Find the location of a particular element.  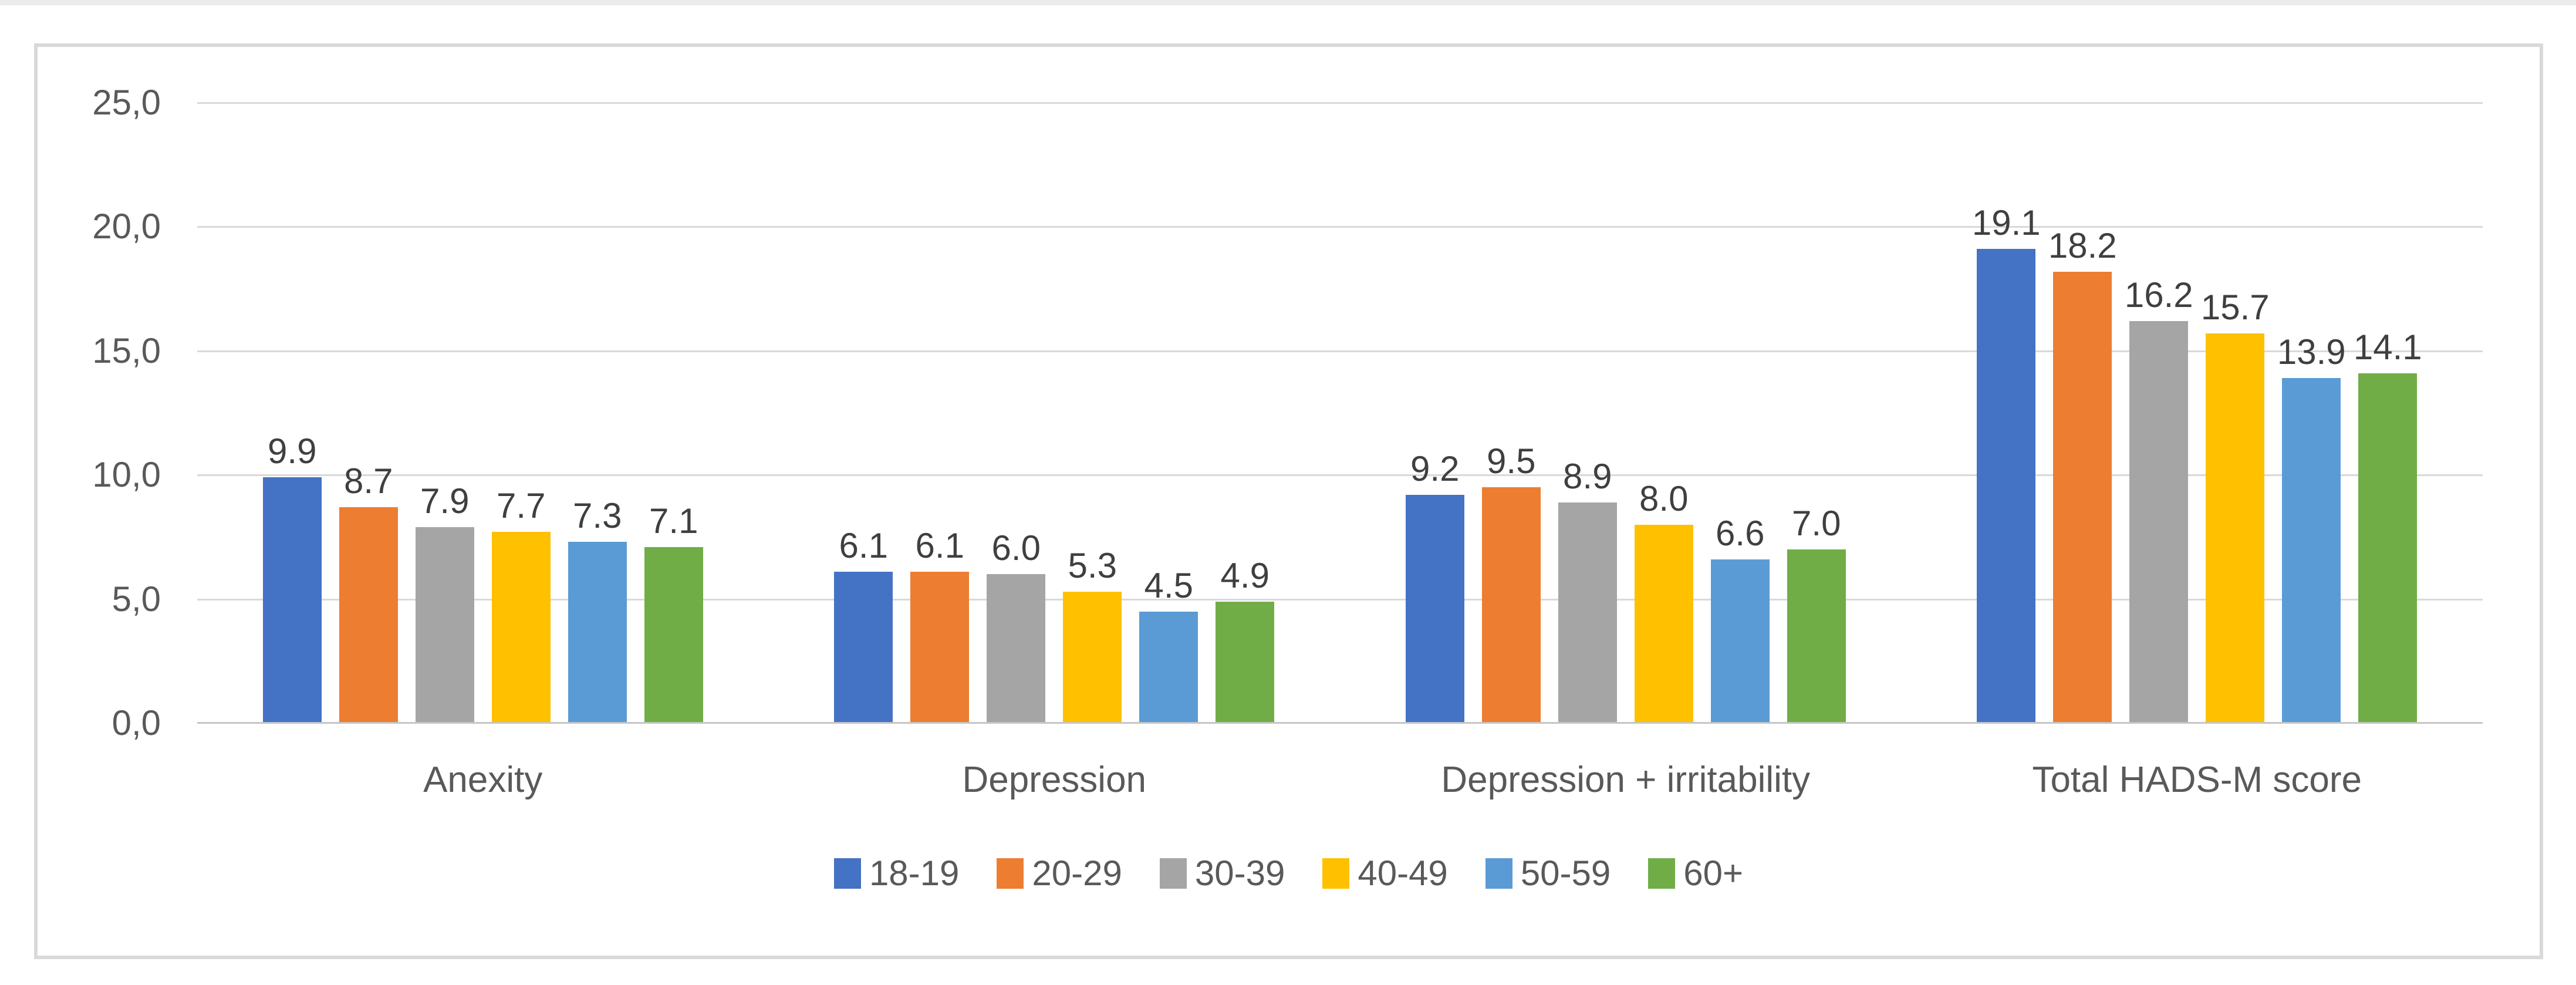

bar-60+: 7.0 is located at coordinates (1816, 615).